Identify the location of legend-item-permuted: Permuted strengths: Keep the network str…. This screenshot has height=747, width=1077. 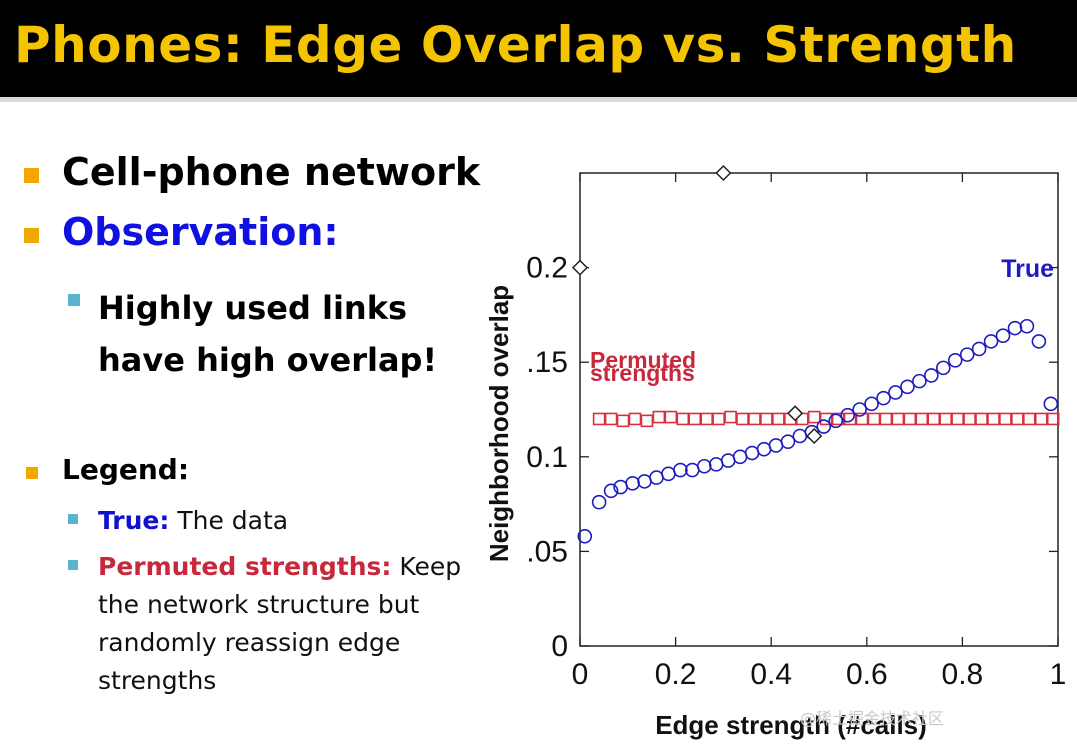
(283, 624).